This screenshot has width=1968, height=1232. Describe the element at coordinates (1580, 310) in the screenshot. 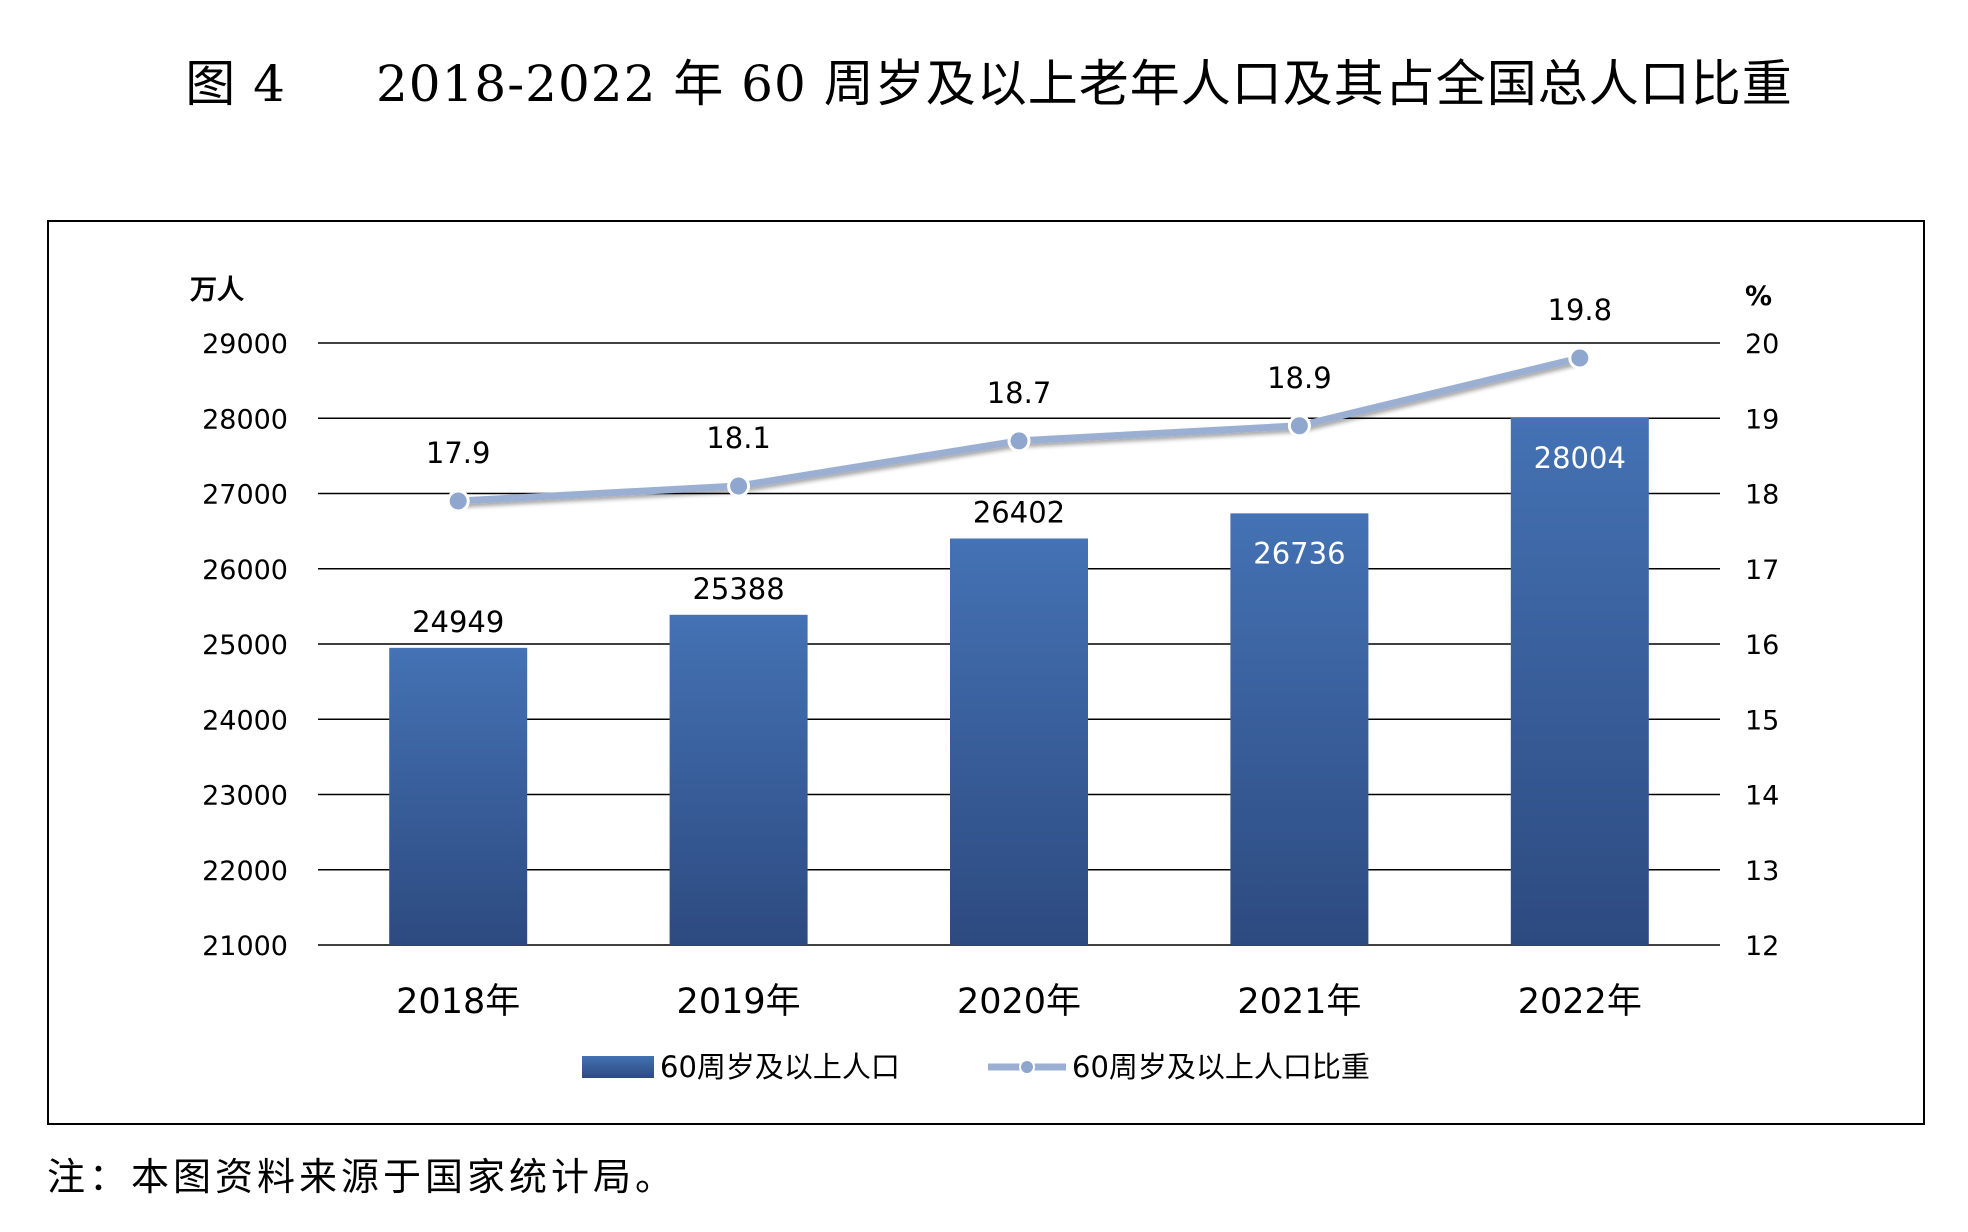

I see `line-value-label: 19.8` at that location.